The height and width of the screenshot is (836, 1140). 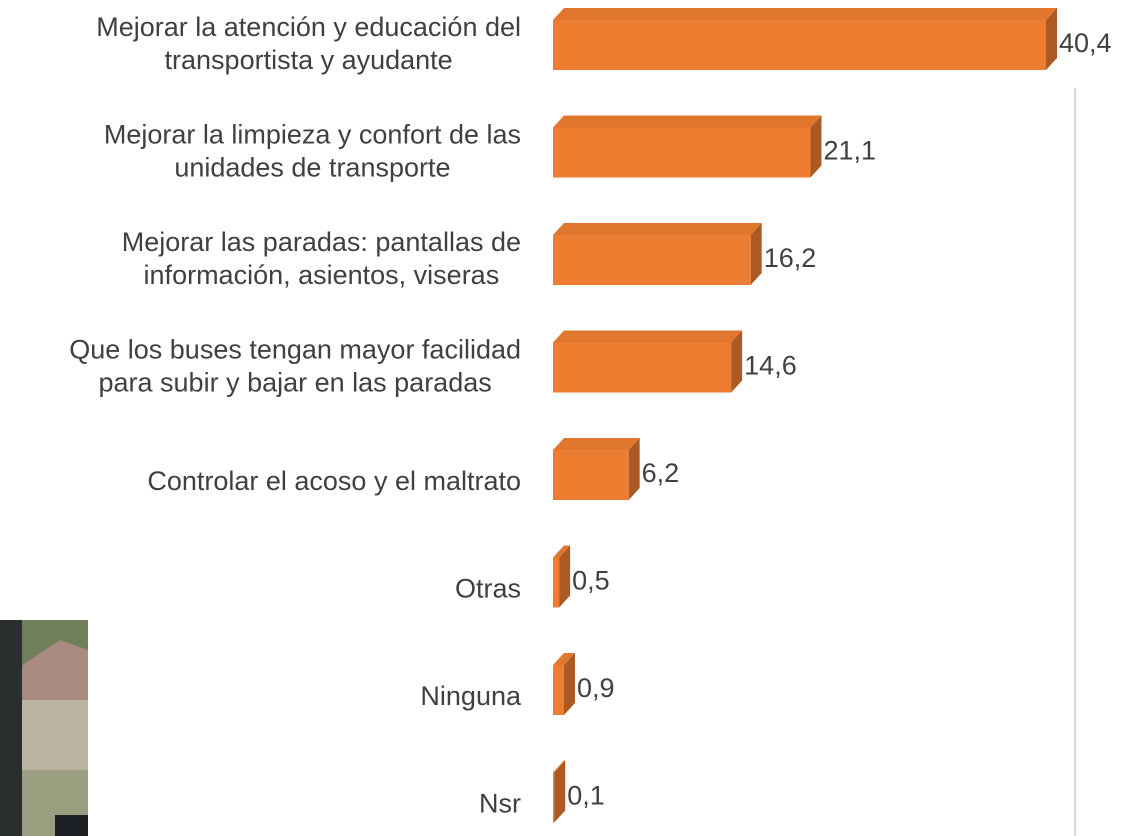 I want to click on category-label: Nsr, so click(x=500, y=804).